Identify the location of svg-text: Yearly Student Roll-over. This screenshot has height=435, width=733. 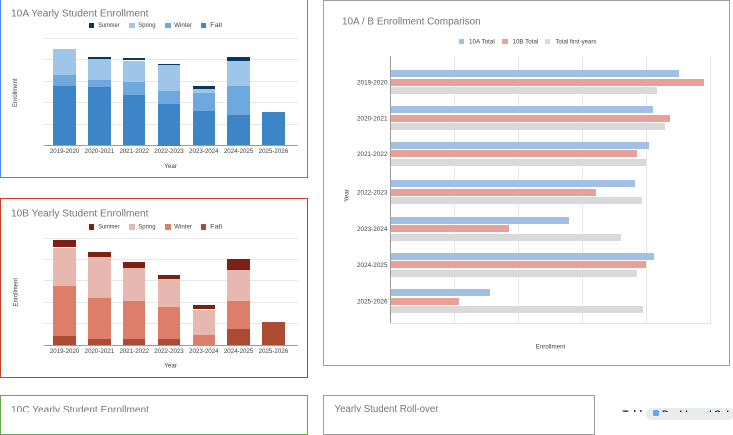
(387, 408).